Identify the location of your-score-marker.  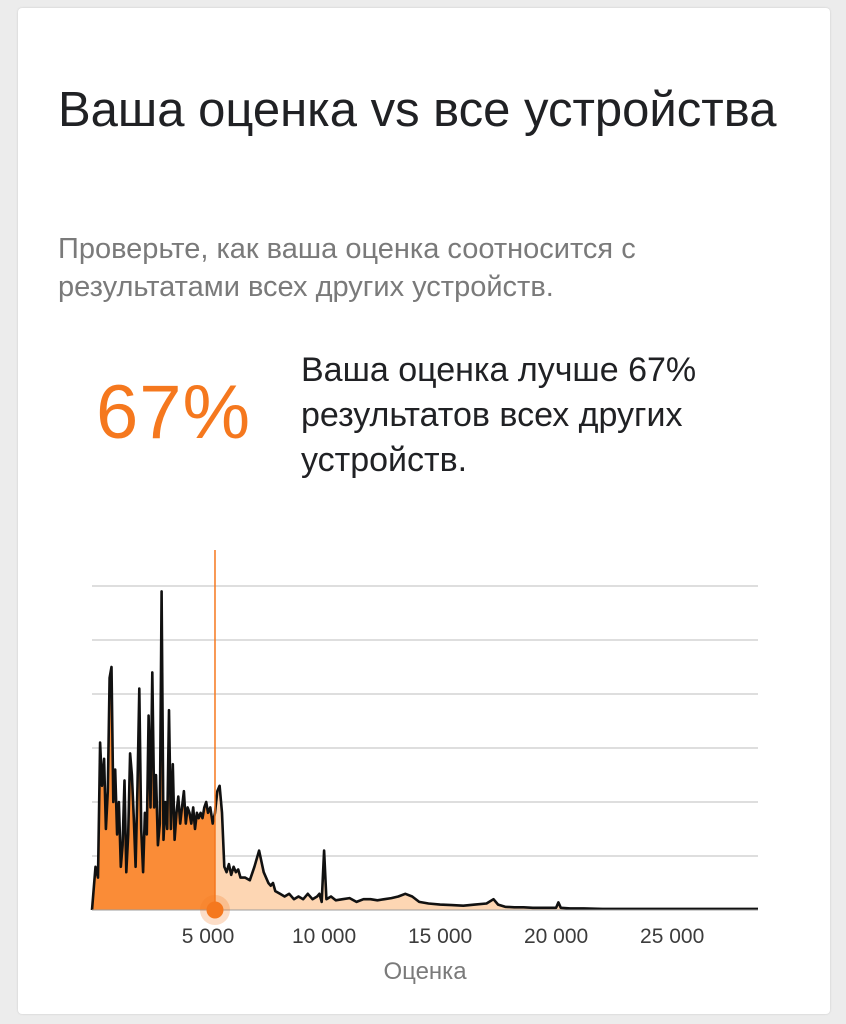
(215, 910).